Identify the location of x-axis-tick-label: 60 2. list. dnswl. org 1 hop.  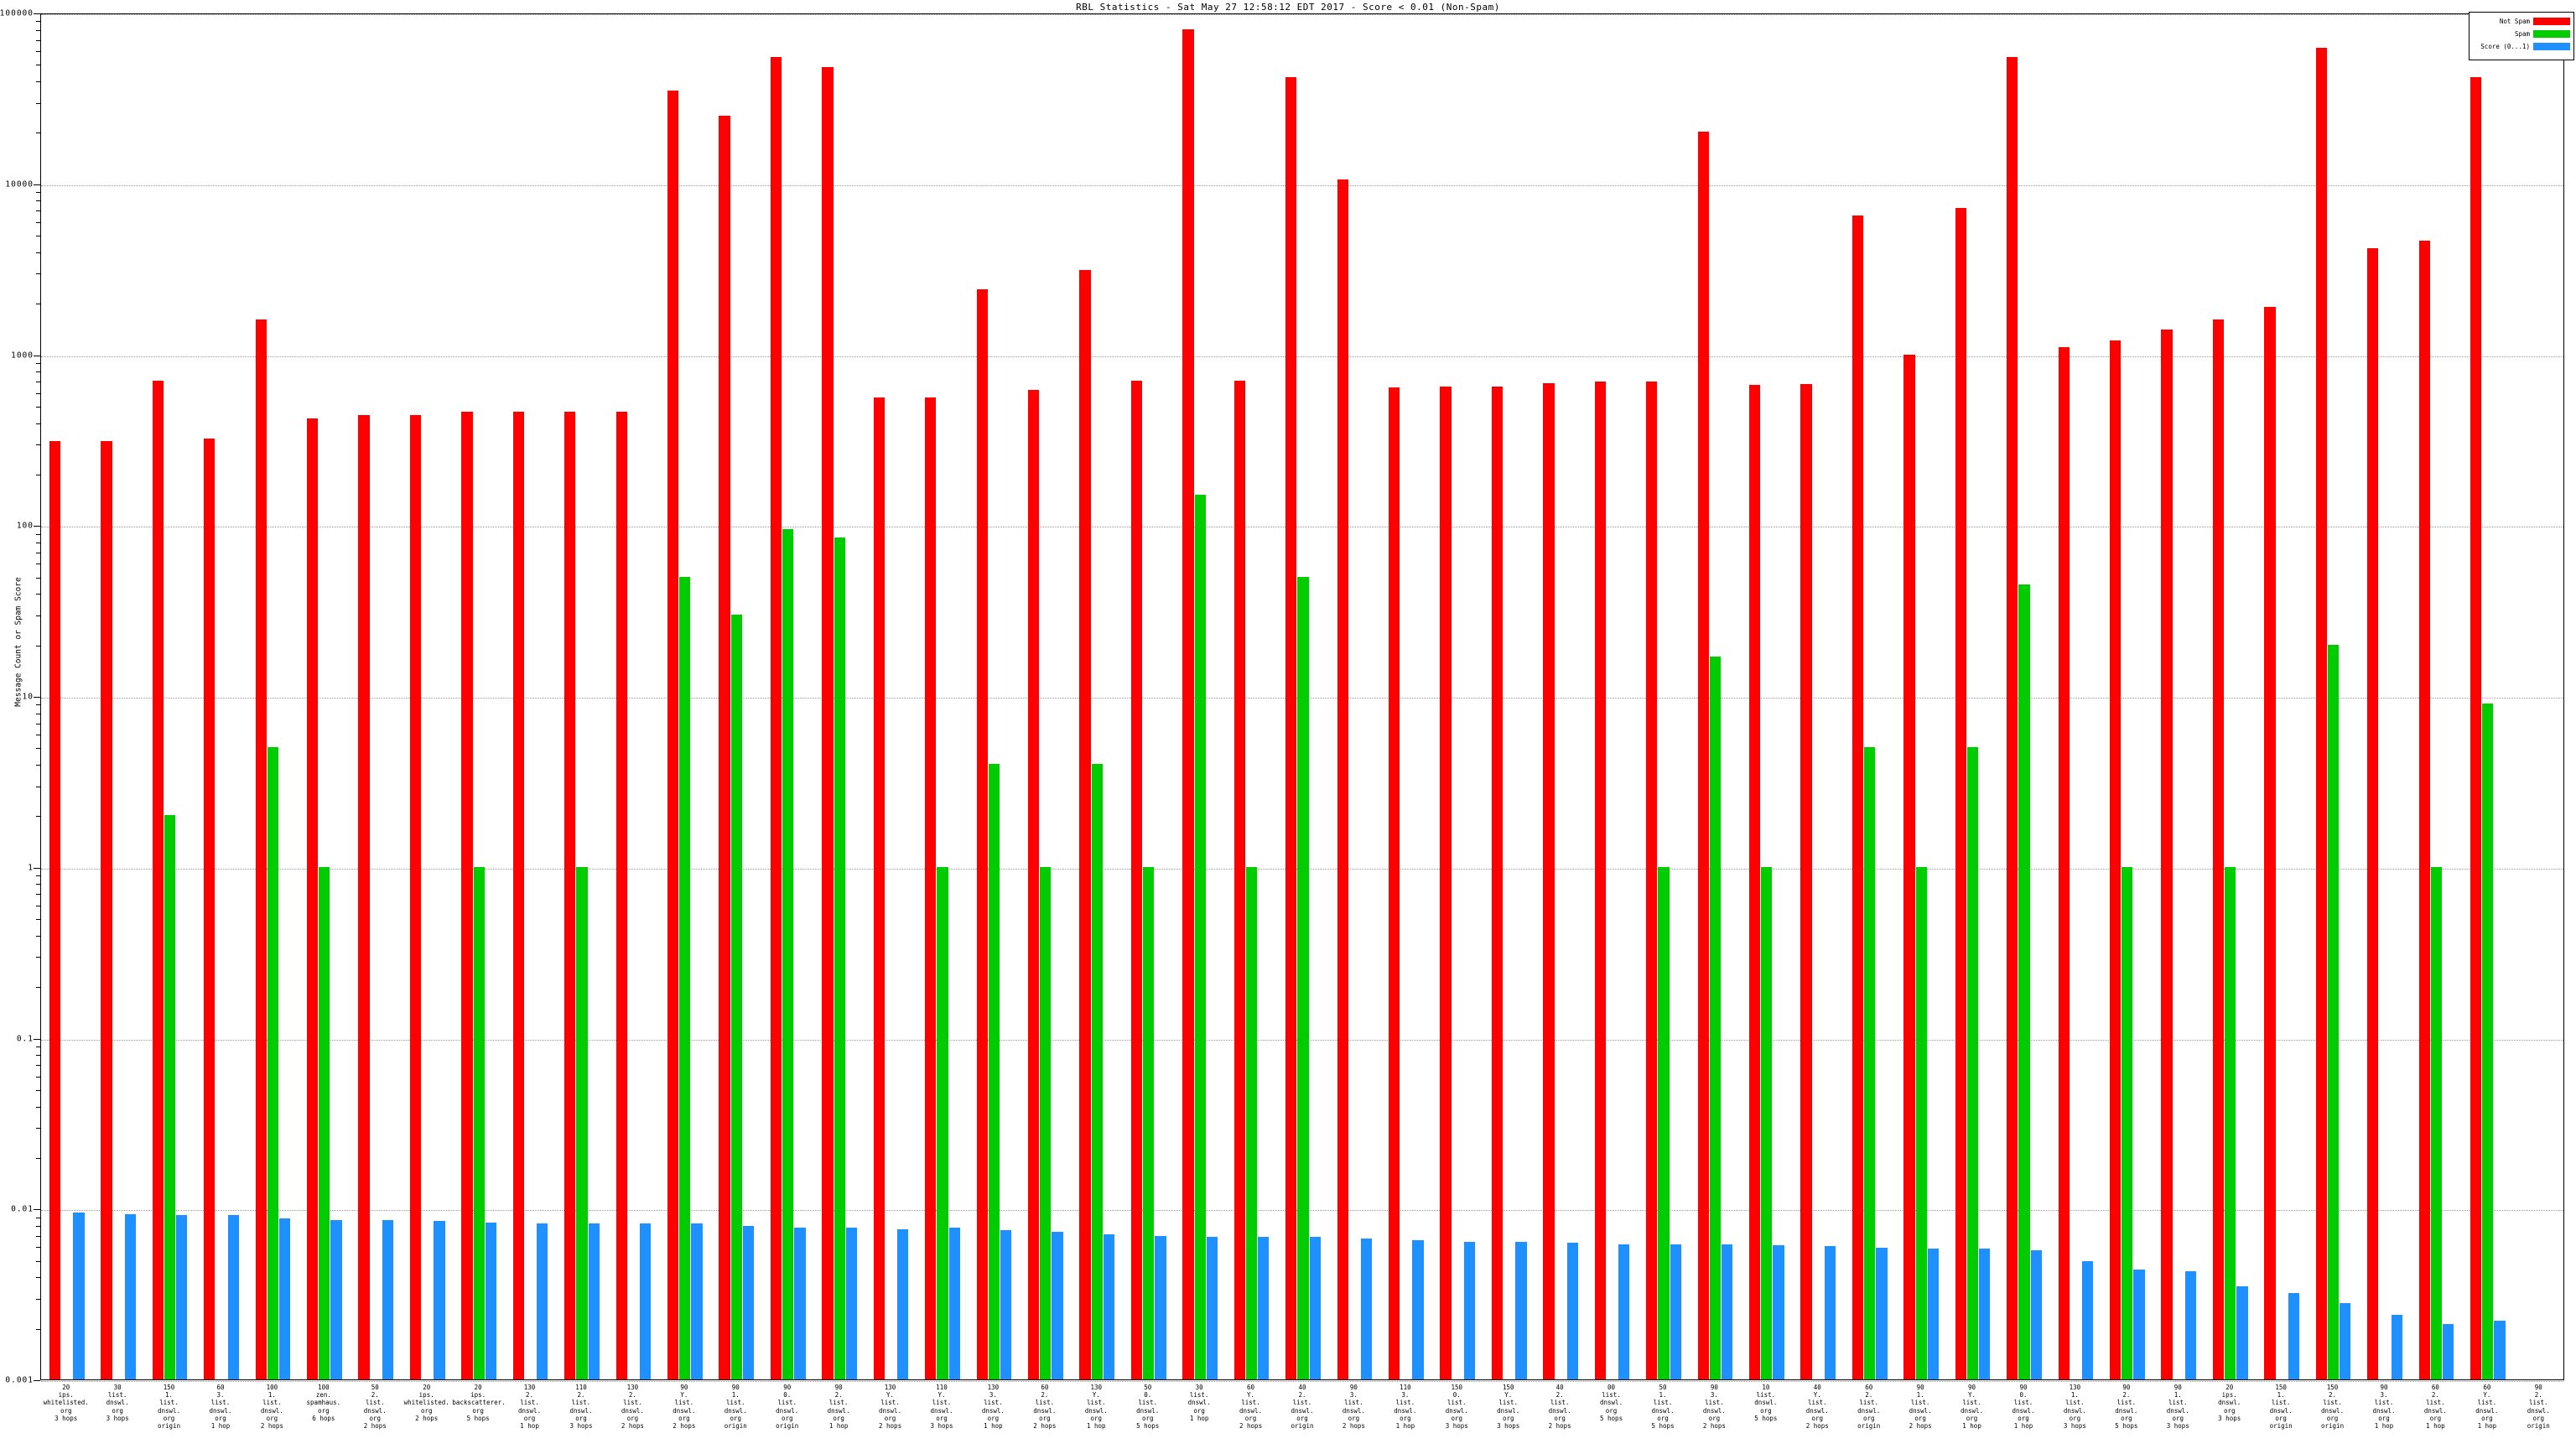
(2435, 1407).